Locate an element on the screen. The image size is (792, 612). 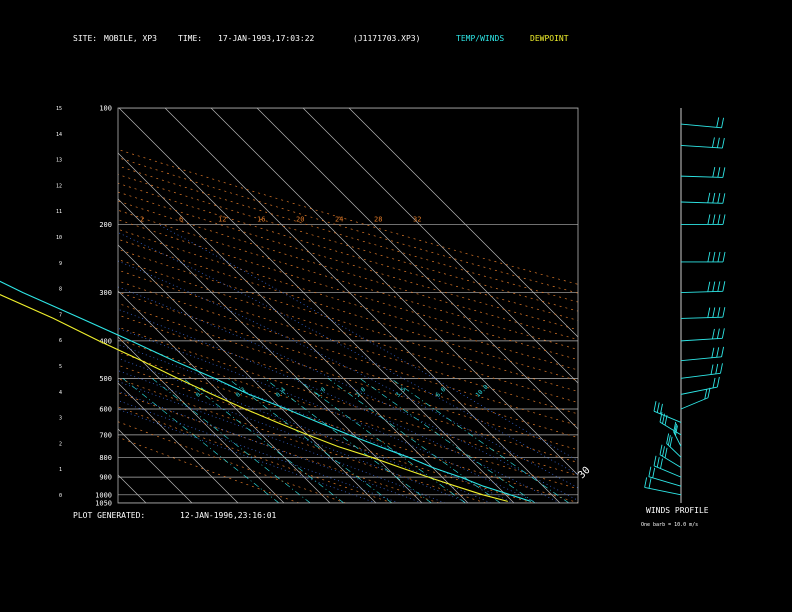
mixing-ratio-label: 6.0 is located at coordinates (440, 392).